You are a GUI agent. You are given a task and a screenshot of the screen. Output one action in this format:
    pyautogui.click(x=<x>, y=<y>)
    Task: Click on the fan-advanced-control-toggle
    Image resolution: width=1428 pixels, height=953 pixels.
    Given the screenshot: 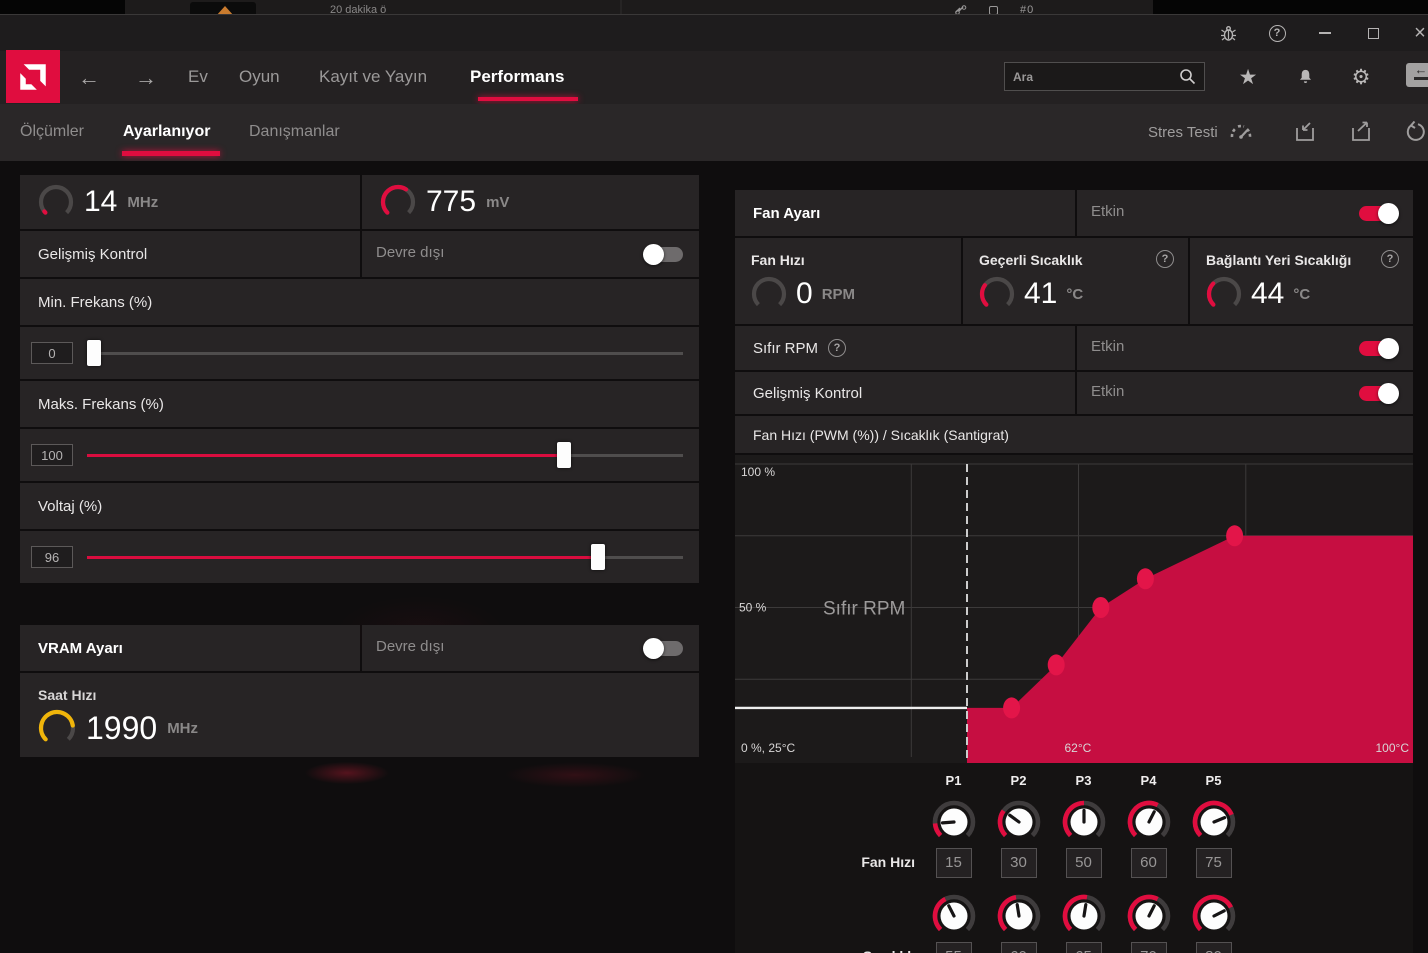 What is the action you would take?
    pyautogui.click(x=1379, y=393)
    